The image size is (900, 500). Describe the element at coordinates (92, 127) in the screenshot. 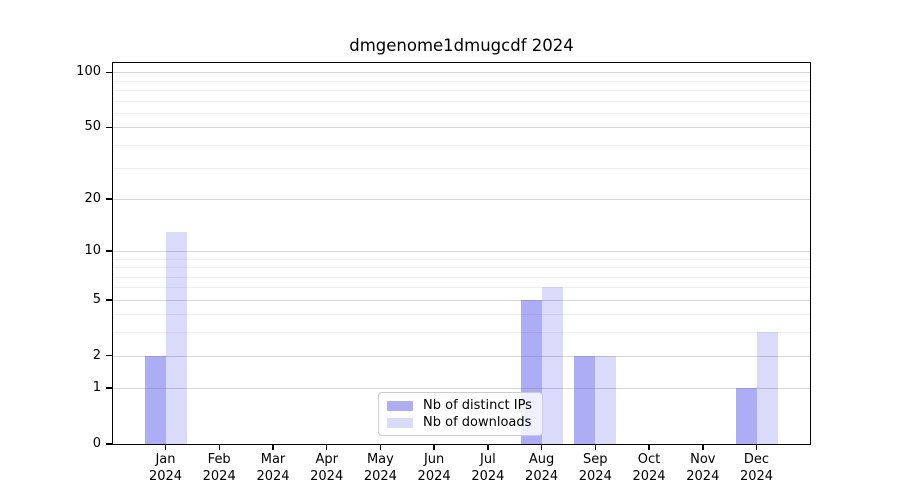

I see `y-axis-tick-label: 50` at that location.